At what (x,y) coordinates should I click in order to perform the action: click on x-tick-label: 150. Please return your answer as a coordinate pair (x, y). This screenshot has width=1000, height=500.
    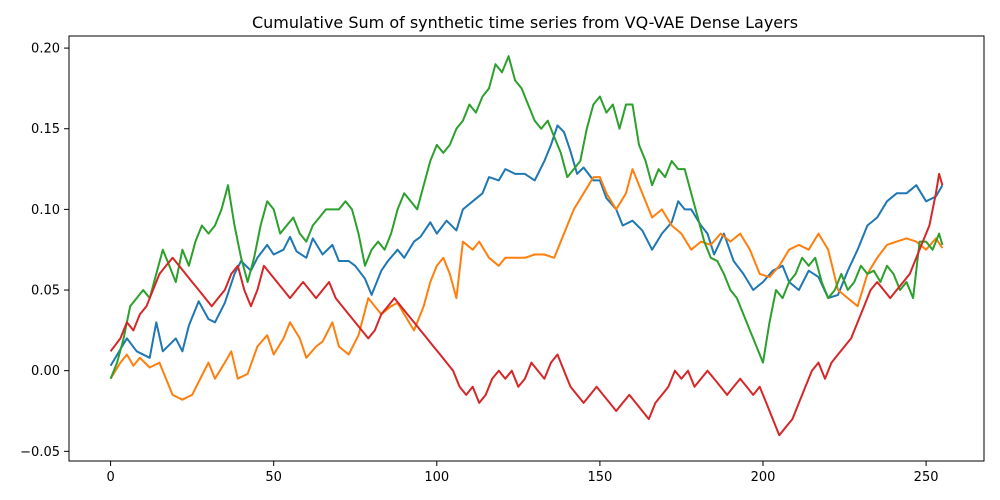
    Looking at the image, I should click on (599, 477).